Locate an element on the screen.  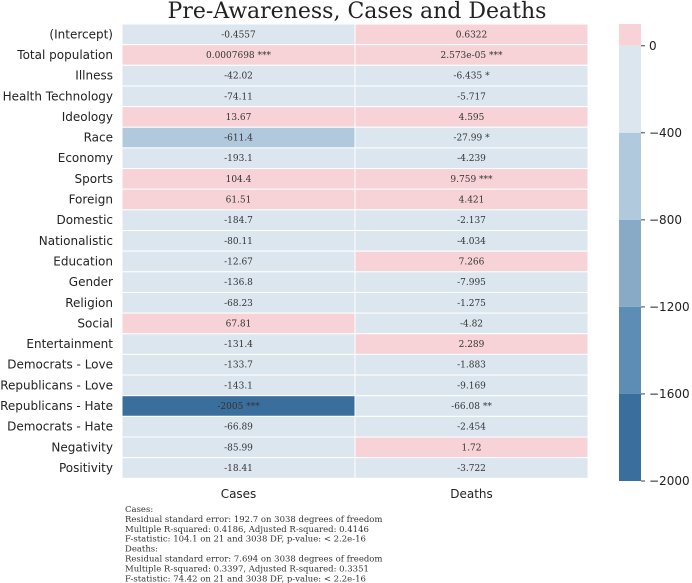
cell-value-label: 2.573e-05 *** is located at coordinates (472, 56).